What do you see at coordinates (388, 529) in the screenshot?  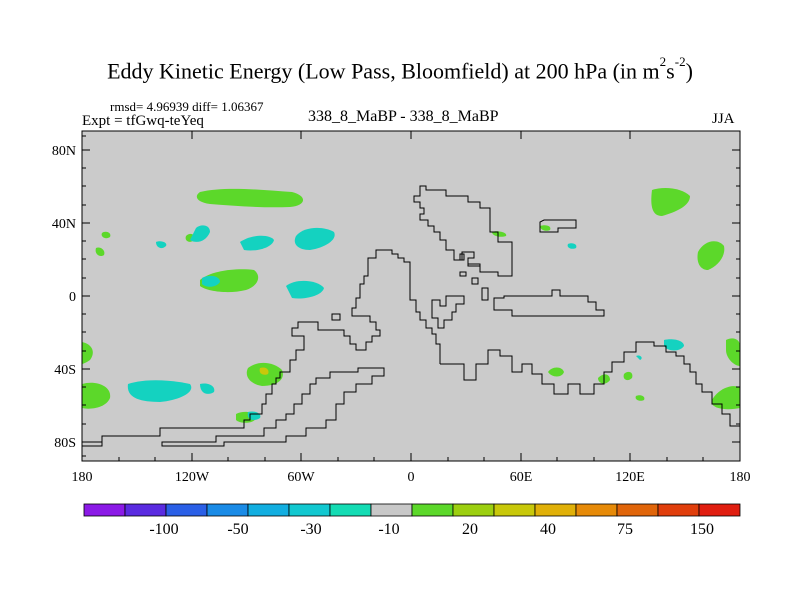 I see `colorbar-label: -10` at bounding box center [388, 529].